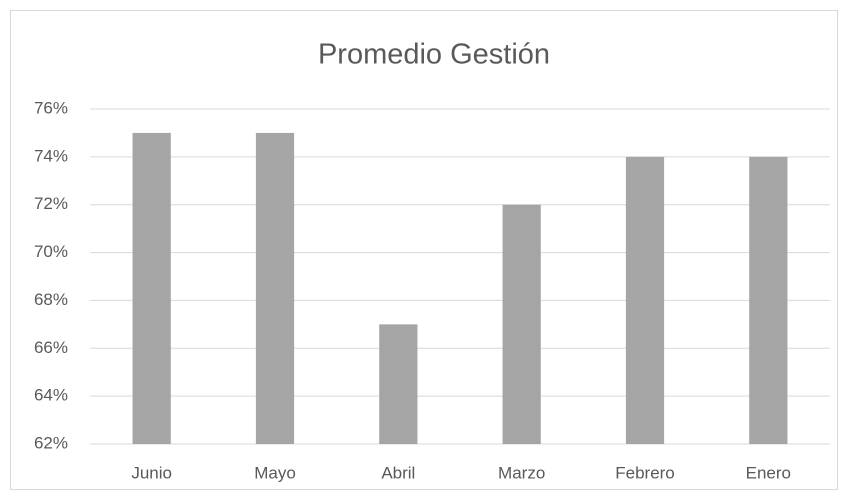  I want to click on y-tick-label: 70%, so click(51, 251).